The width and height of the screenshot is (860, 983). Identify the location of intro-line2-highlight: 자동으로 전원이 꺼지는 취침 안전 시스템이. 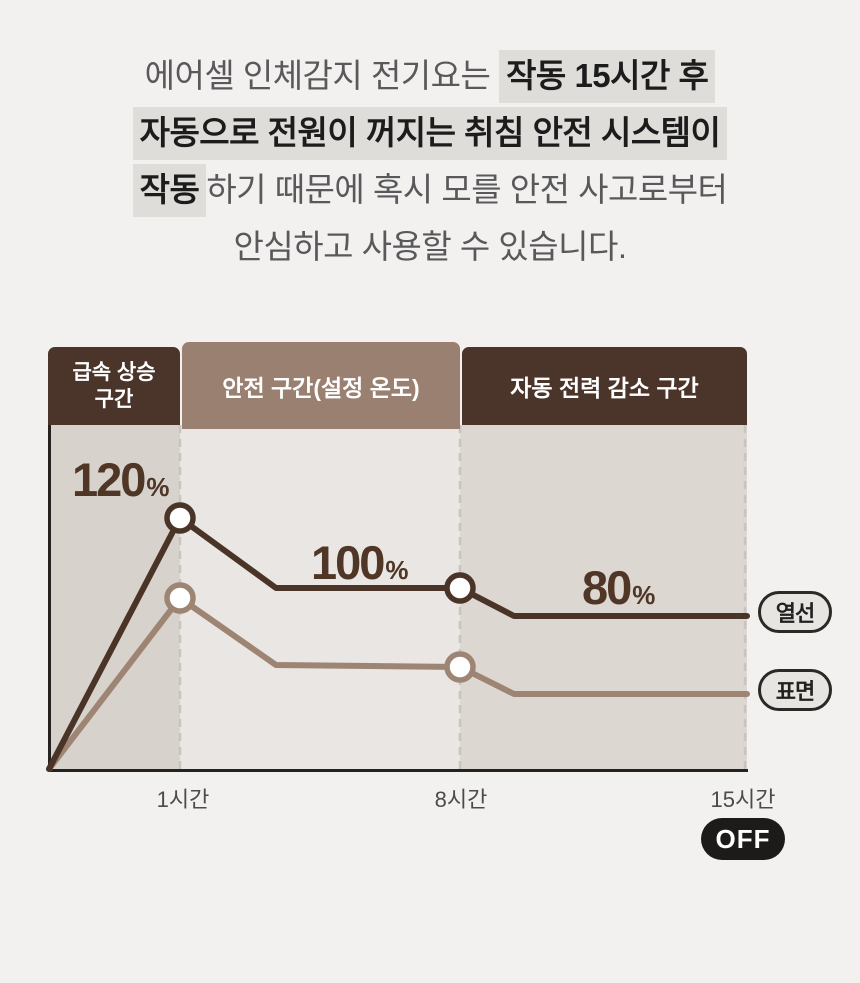
(430, 133).